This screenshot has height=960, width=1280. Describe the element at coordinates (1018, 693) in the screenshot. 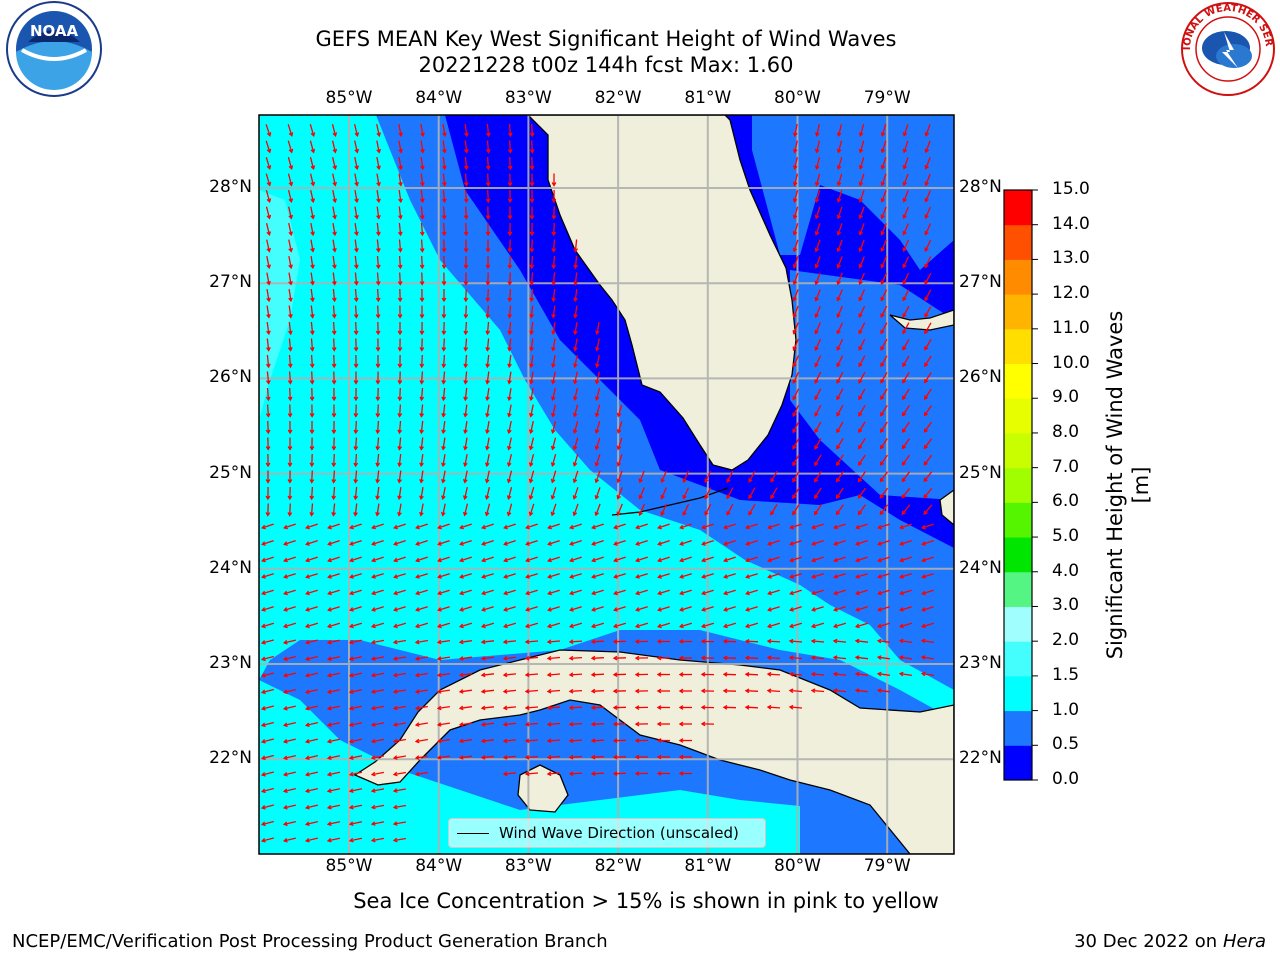

I see `colorbar-swatch` at that location.